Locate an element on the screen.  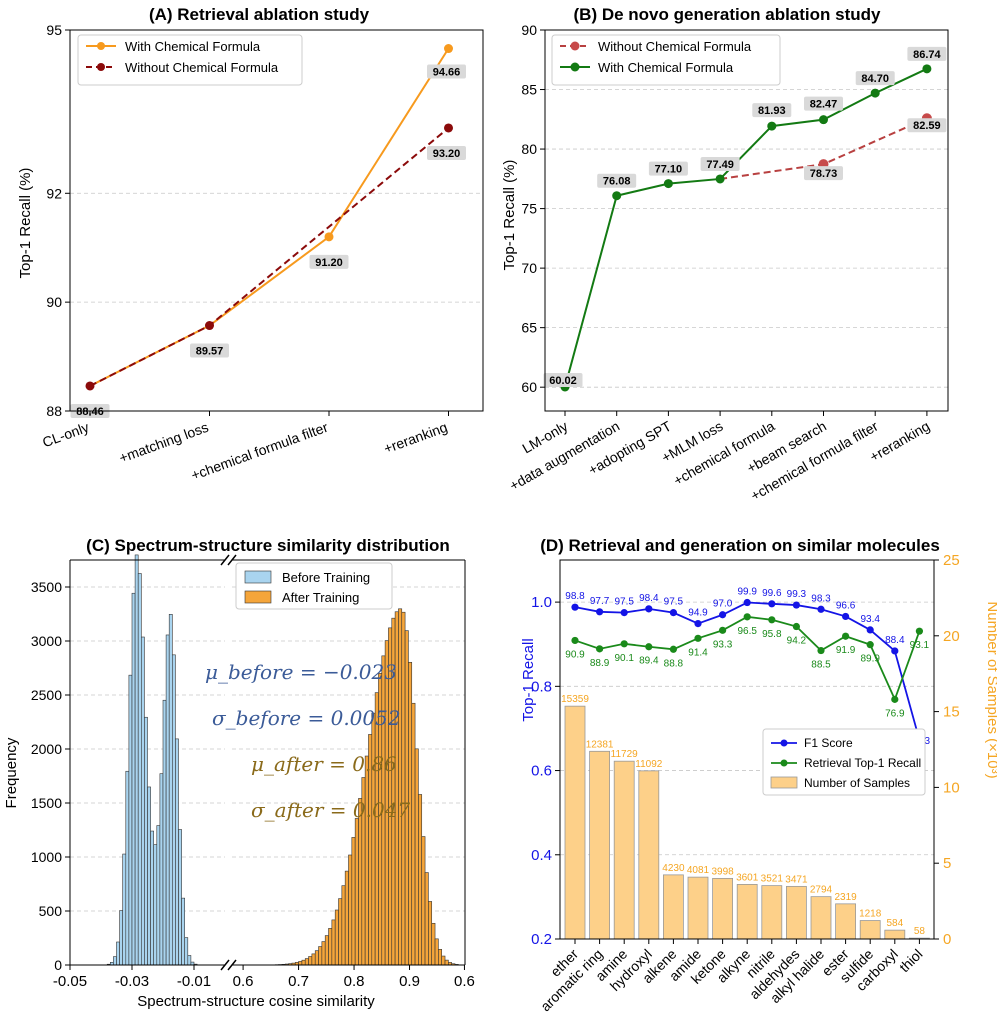
panel-c-ytick-label: 3000 is located at coordinates (46, 641).